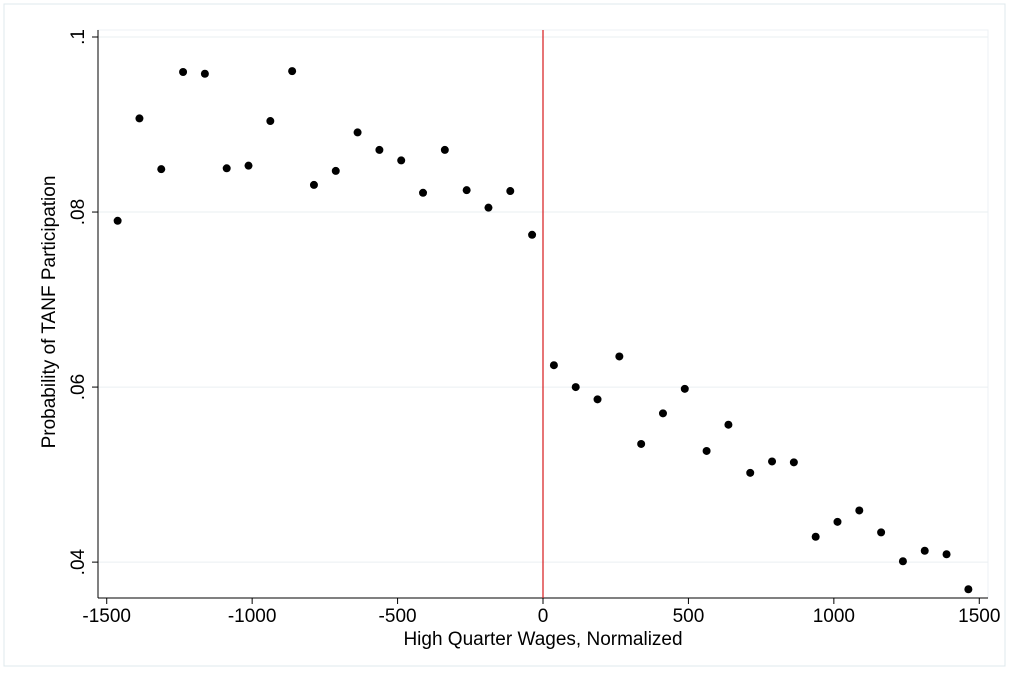 This screenshot has width=1009, height=684. Describe the element at coordinates (78, 561) in the screenshot. I see `y-tick-label: .04` at that location.